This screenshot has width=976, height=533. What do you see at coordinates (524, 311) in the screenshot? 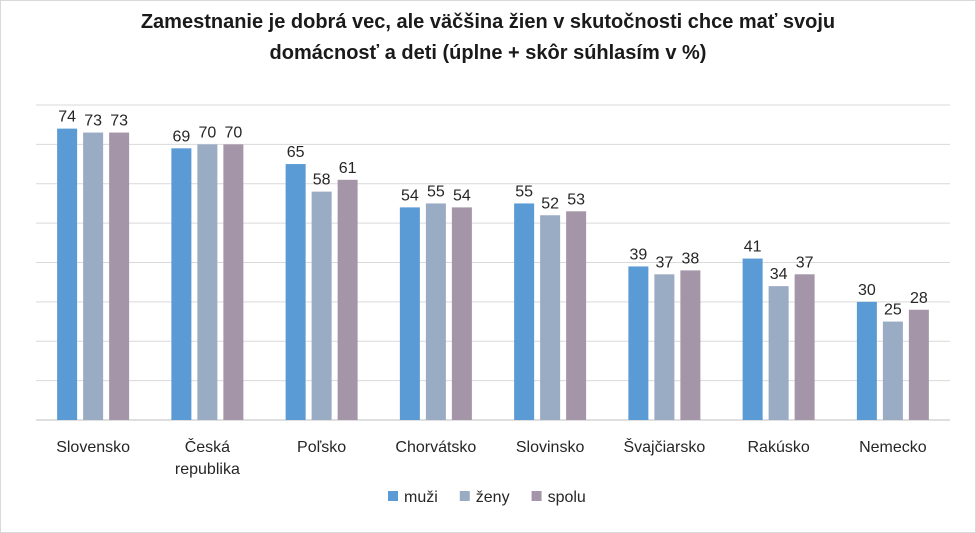
I see `bar-muži-4` at bounding box center [524, 311].